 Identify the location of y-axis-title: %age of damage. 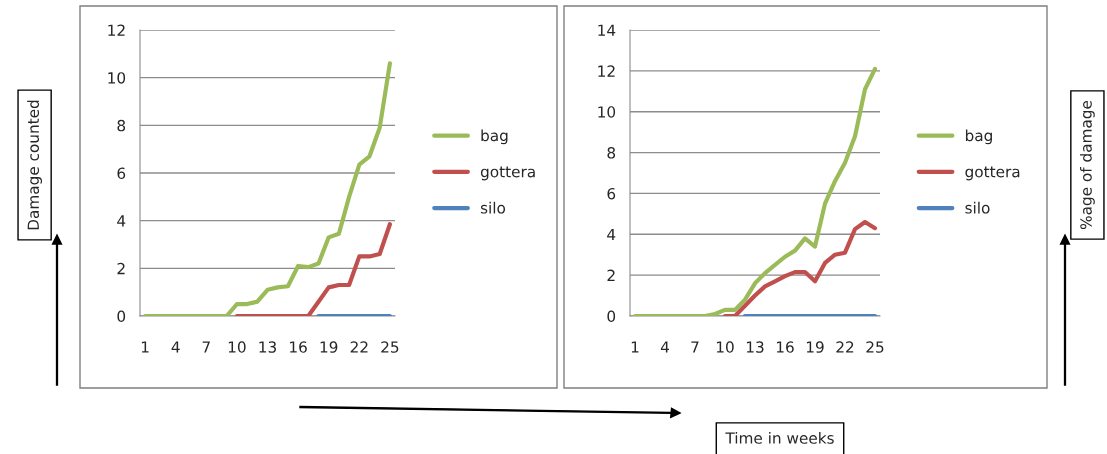
(1087, 165).